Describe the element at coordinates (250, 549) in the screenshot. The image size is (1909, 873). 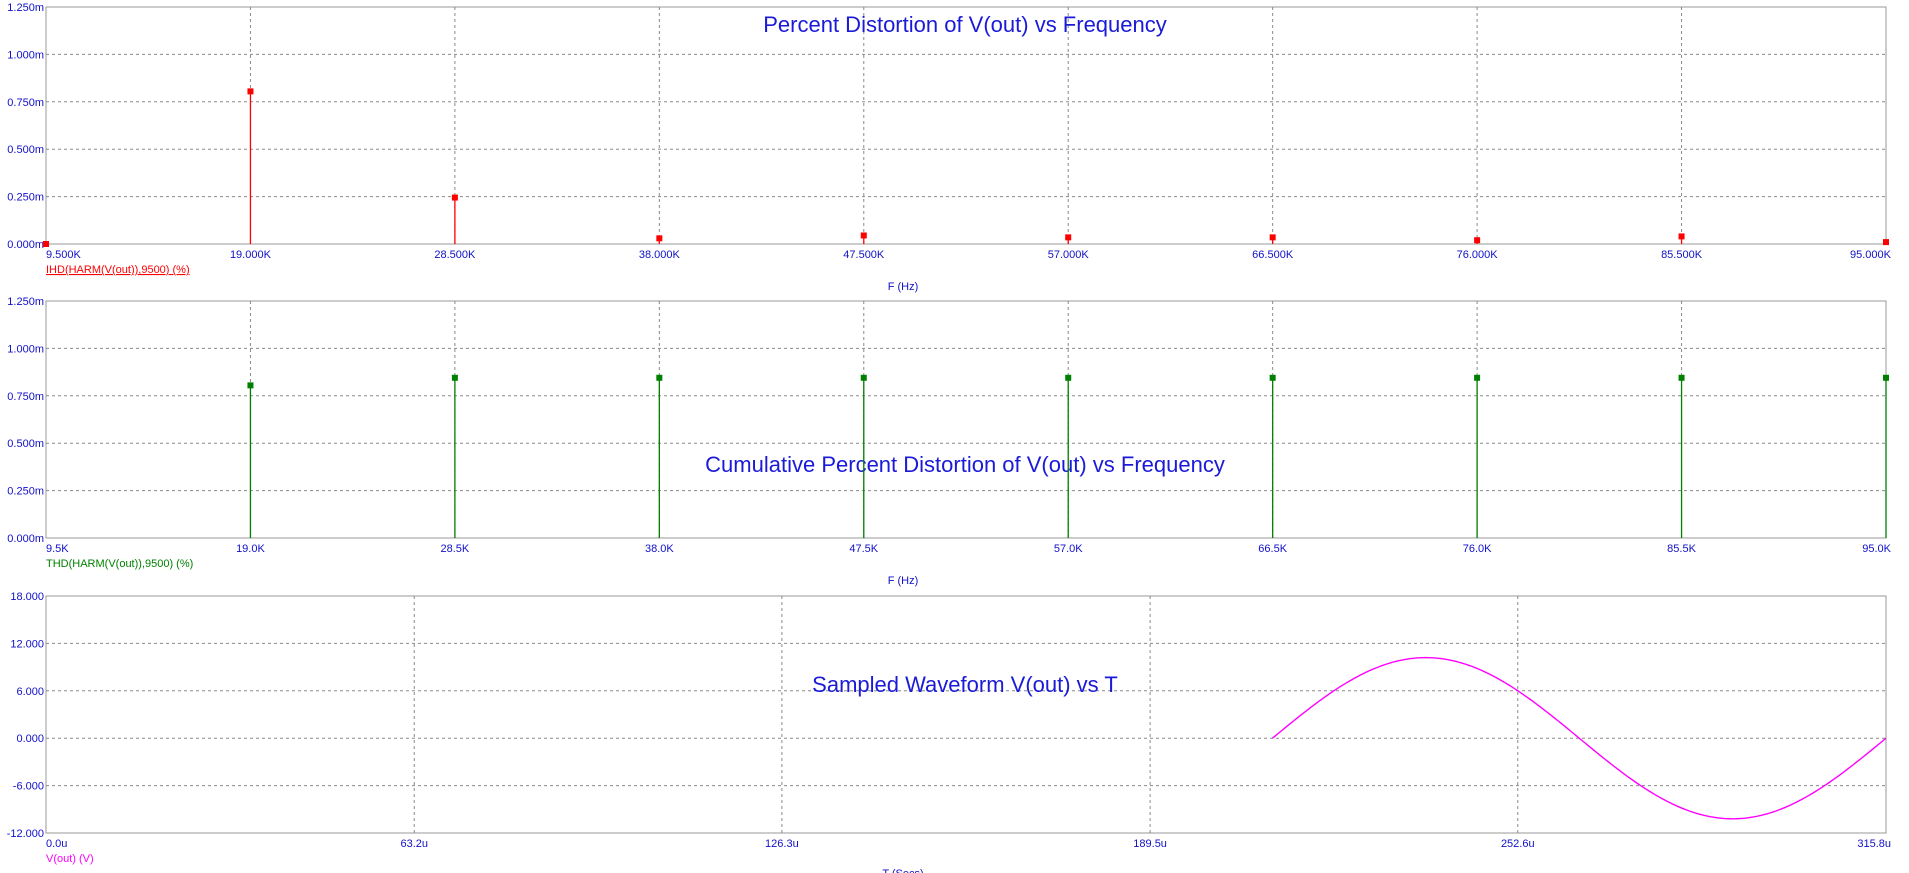
I see `x-tick-label: 19.0K` at that location.